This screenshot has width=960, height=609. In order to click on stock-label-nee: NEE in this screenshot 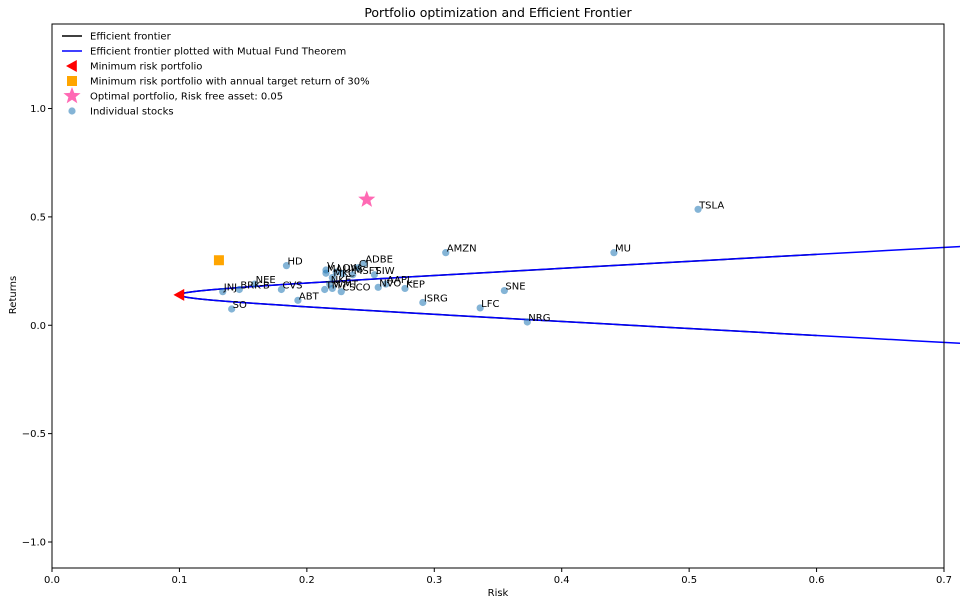, I will do `click(266, 280)`.